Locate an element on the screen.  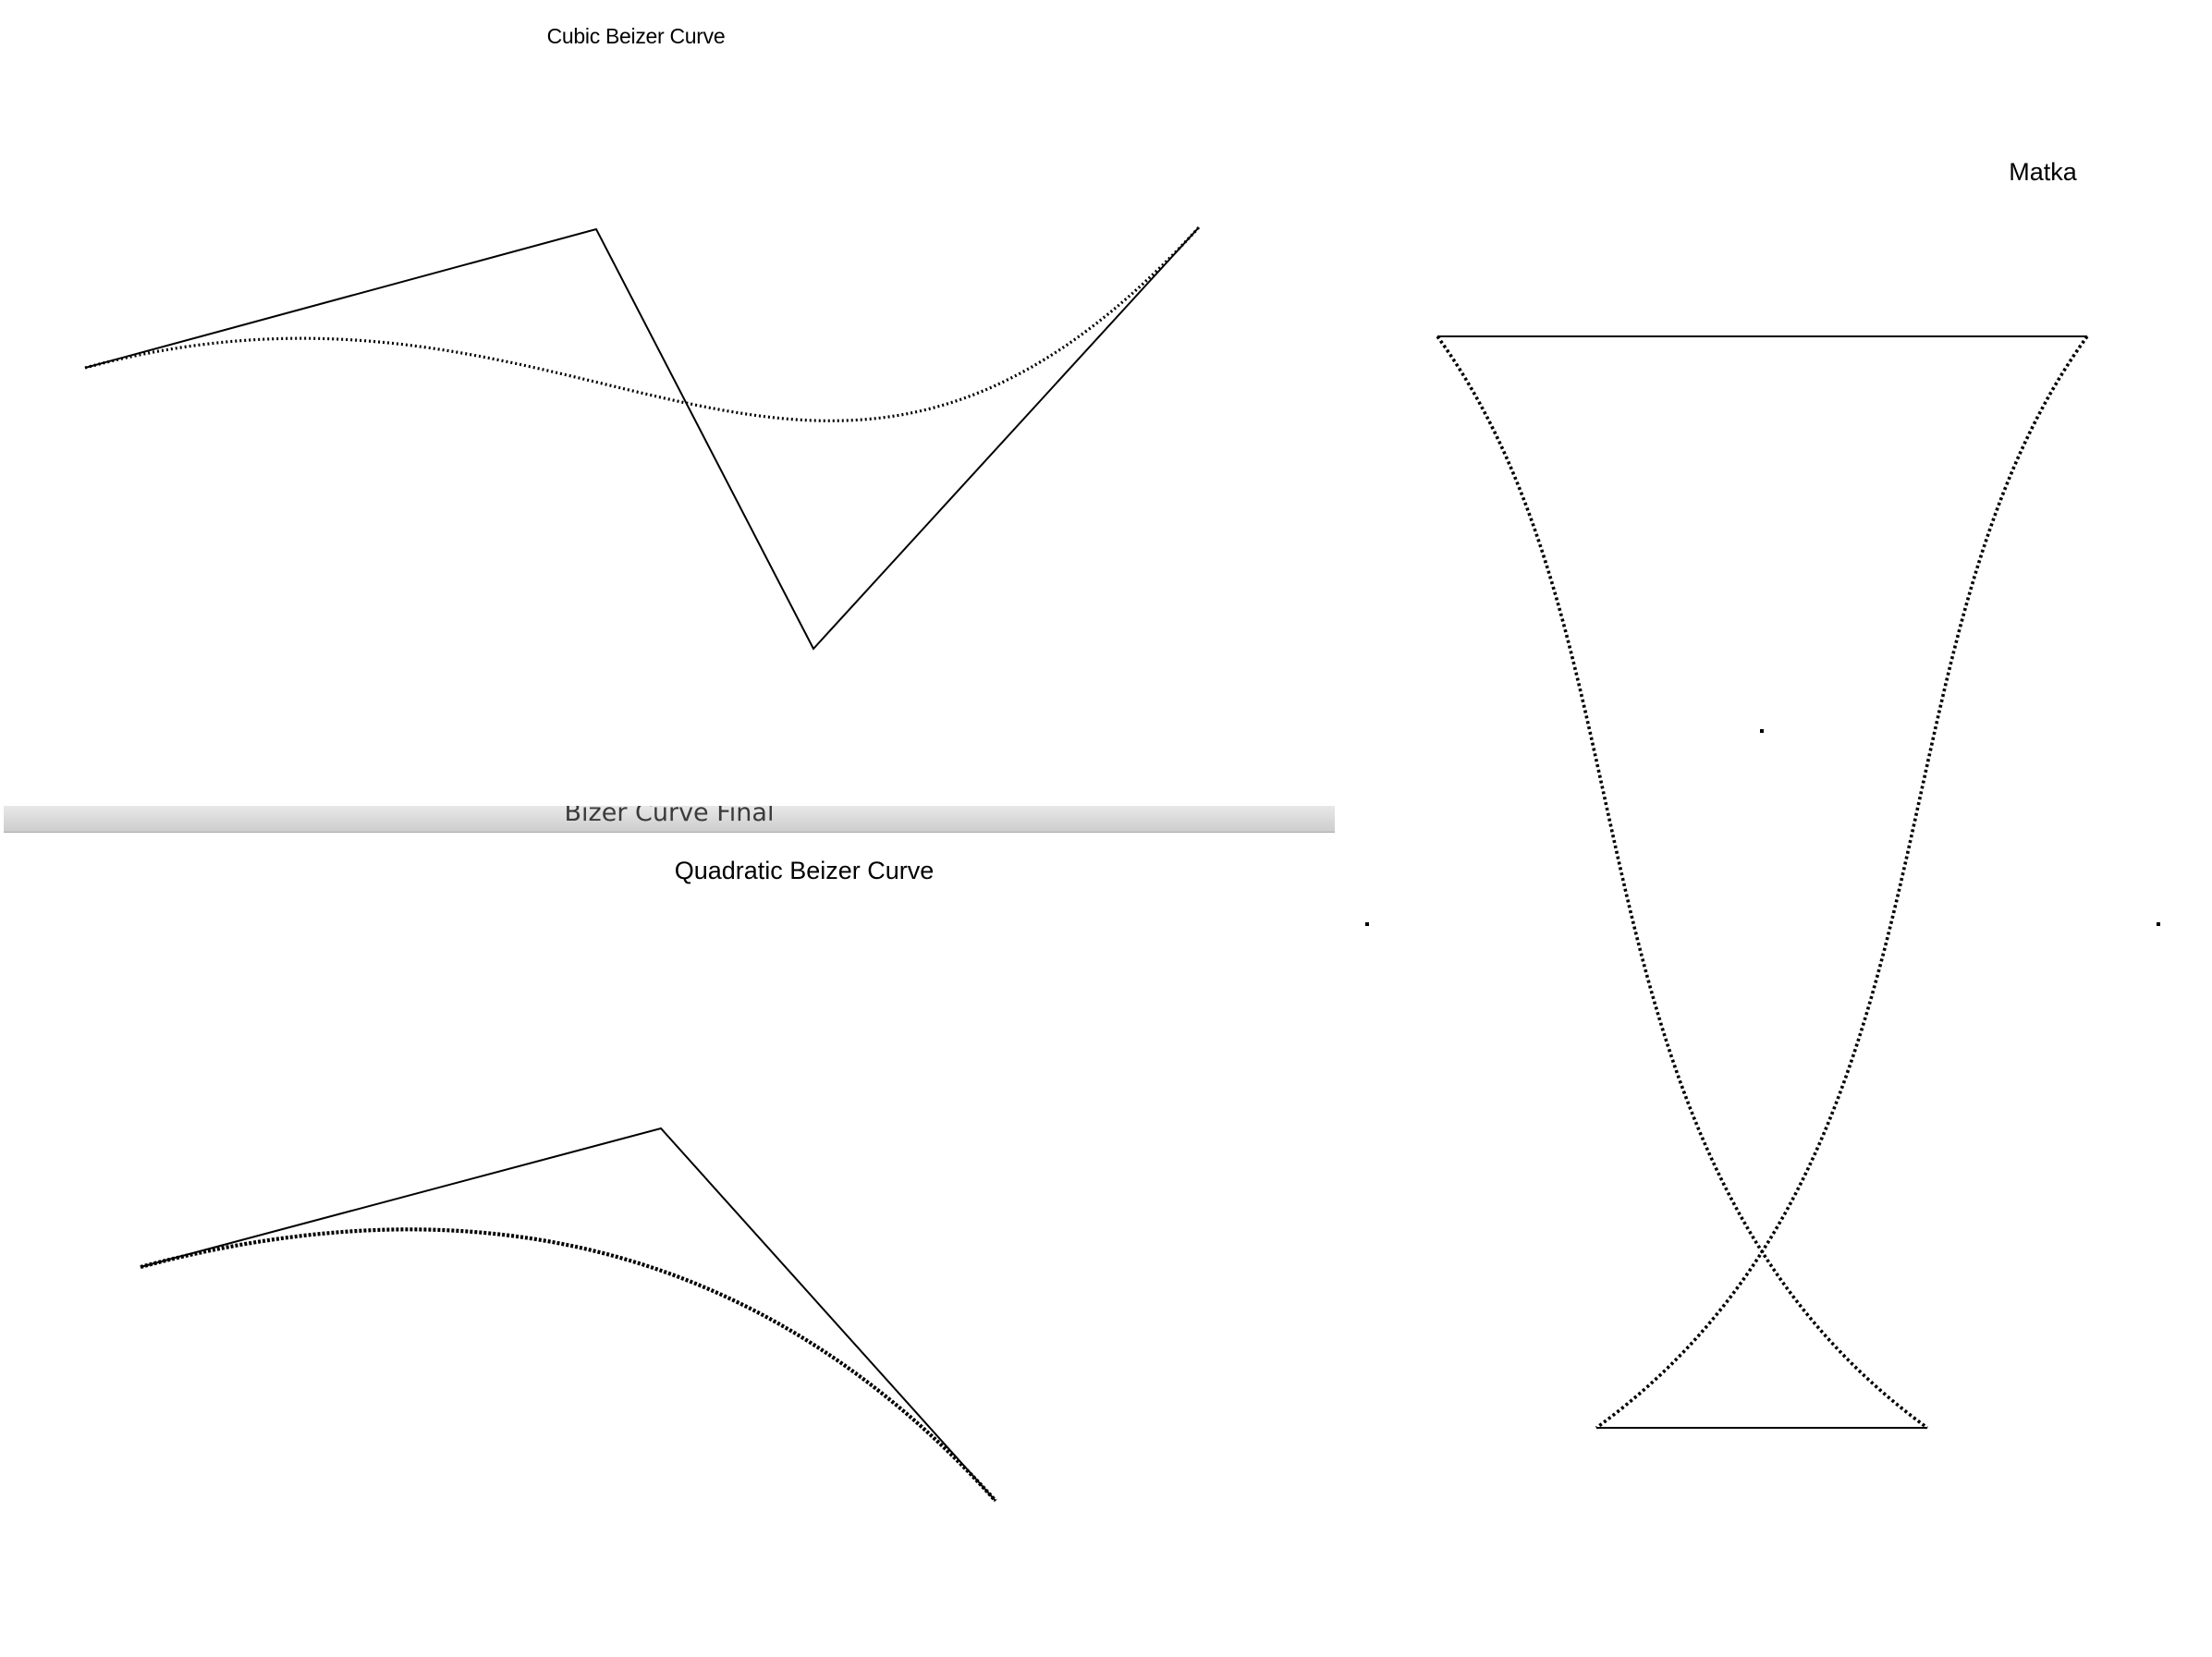
quadratic-control-polygon is located at coordinates (568, 1314).